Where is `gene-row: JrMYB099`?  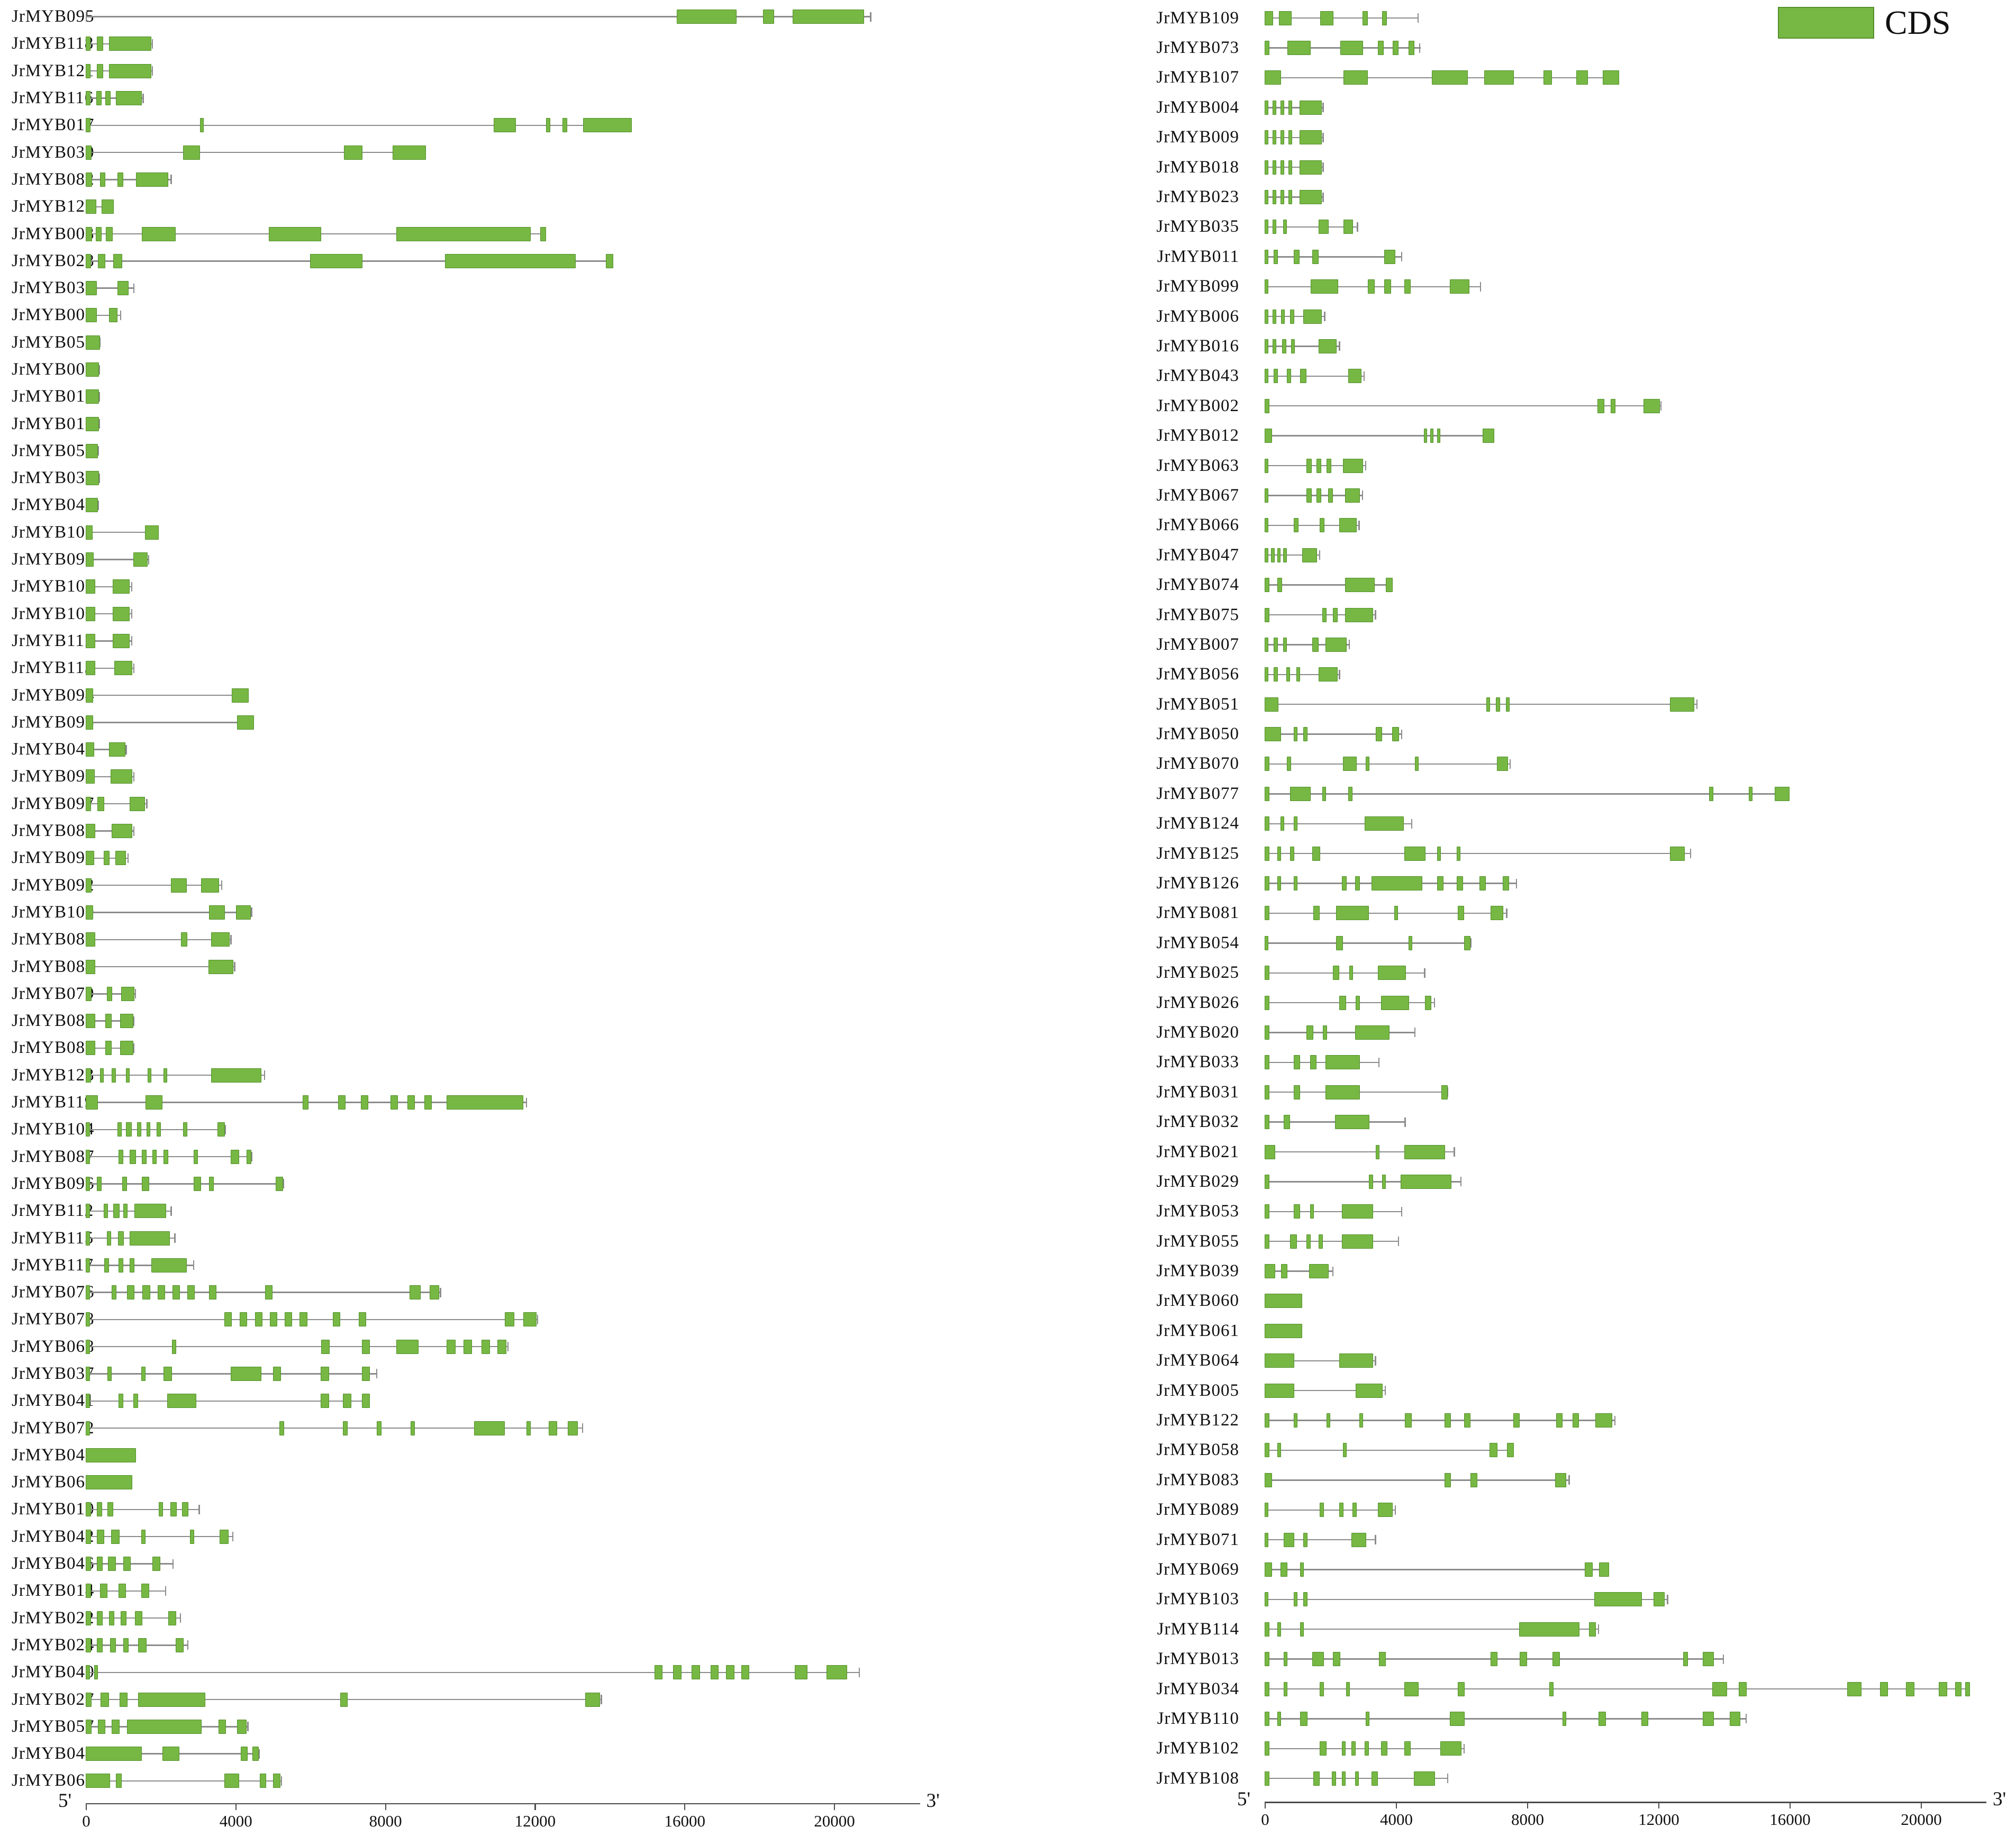
gene-row: JrMYB099 is located at coordinates (1565, 287).